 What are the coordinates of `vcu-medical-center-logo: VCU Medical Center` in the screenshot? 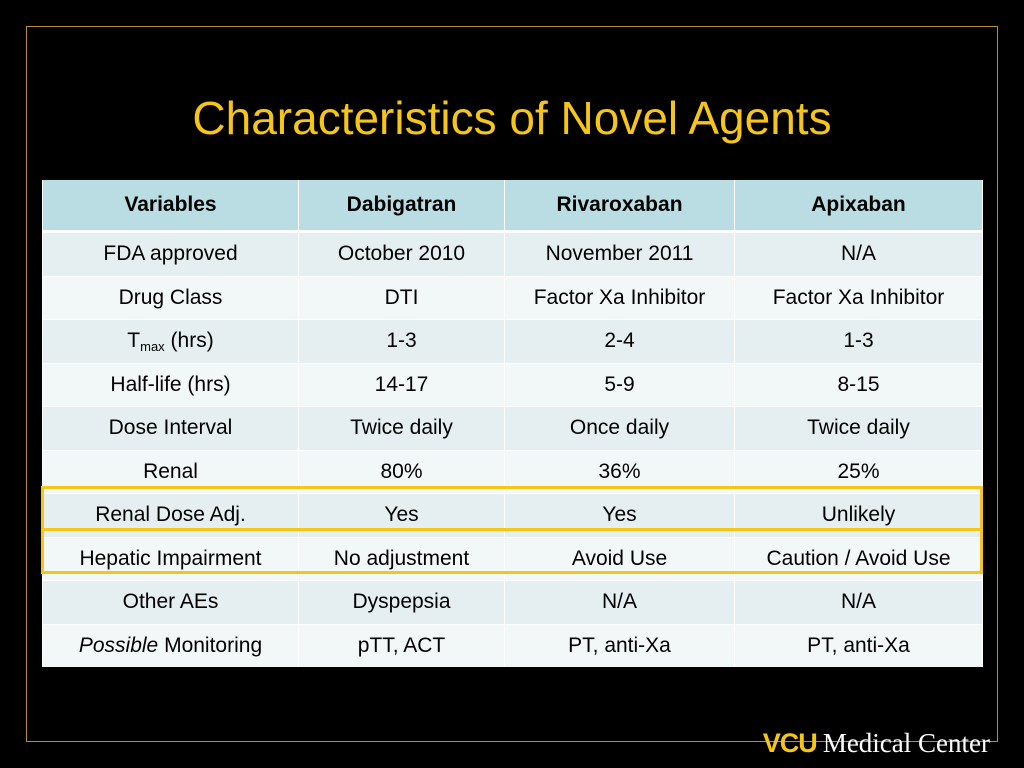 It's located at (876, 743).